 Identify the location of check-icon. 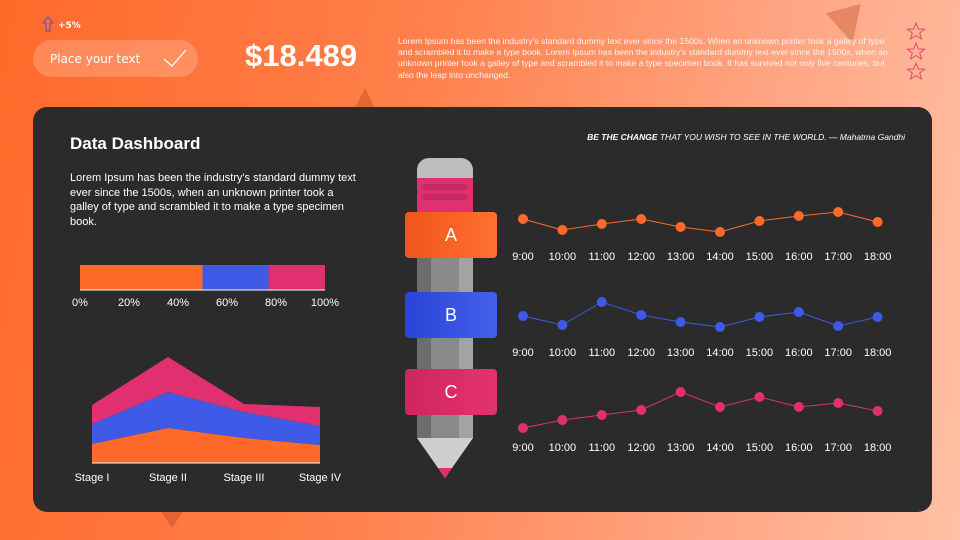
(175, 58).